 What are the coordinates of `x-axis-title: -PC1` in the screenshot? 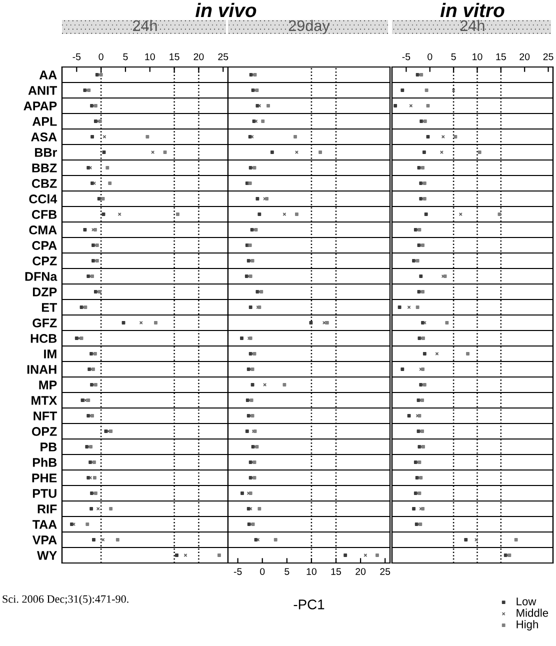 It's located at (309, 605).